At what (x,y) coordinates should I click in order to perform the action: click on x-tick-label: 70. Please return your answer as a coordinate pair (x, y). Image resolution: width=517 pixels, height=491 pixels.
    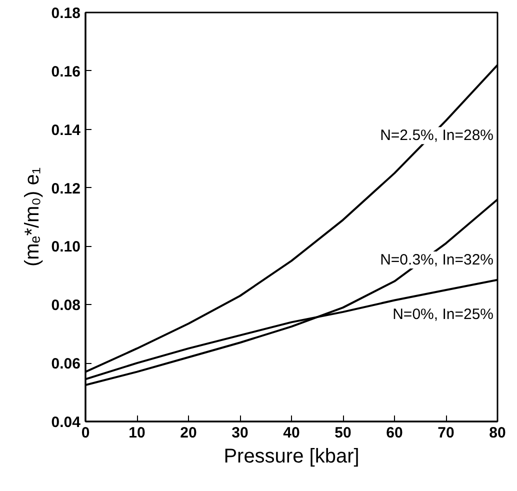
    Looking at the image, I should click on (446, 433).